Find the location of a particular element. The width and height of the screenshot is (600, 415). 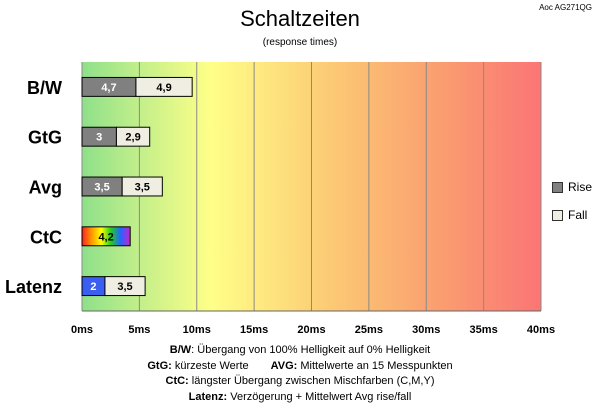

chart-title: Schaltzeiten is located at coordinates (300, 18).